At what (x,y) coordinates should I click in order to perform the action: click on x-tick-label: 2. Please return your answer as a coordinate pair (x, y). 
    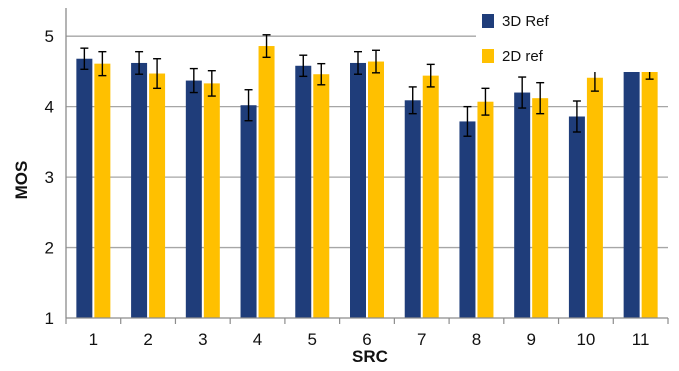
    Looking at the image, I should click on (147, 339).